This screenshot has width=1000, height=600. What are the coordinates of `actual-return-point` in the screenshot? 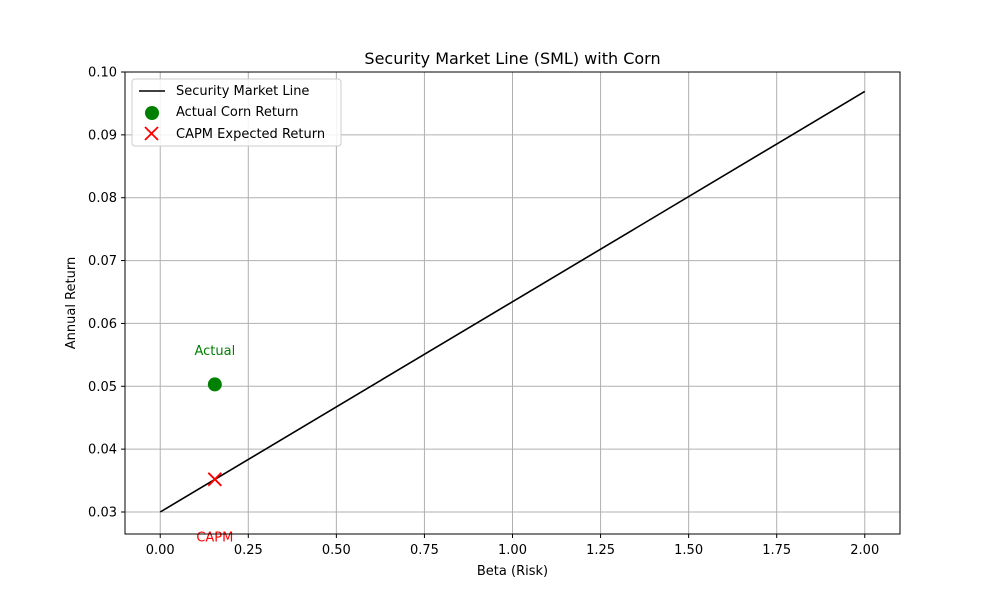 It's located at (214, 384).